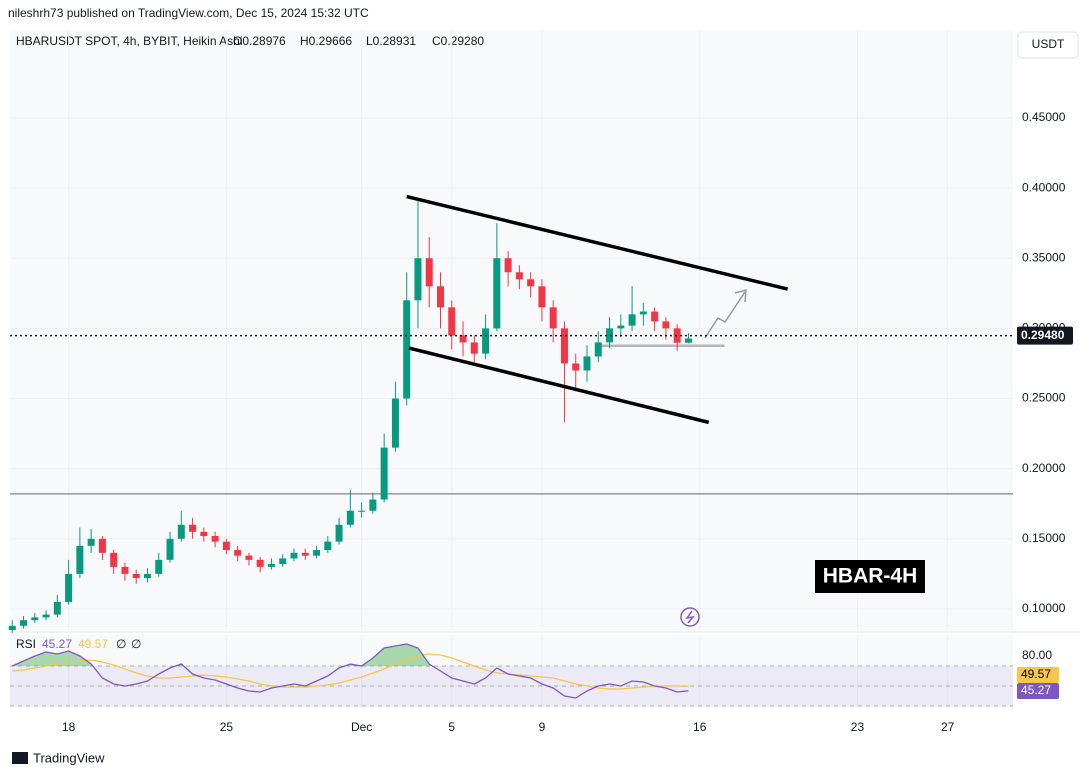 The height and width of the screenshot is (782, 1092). Describe the element at coordinates (1044, 257) in the screenshot. I see `y-tick-label: 0.35000` at that location.